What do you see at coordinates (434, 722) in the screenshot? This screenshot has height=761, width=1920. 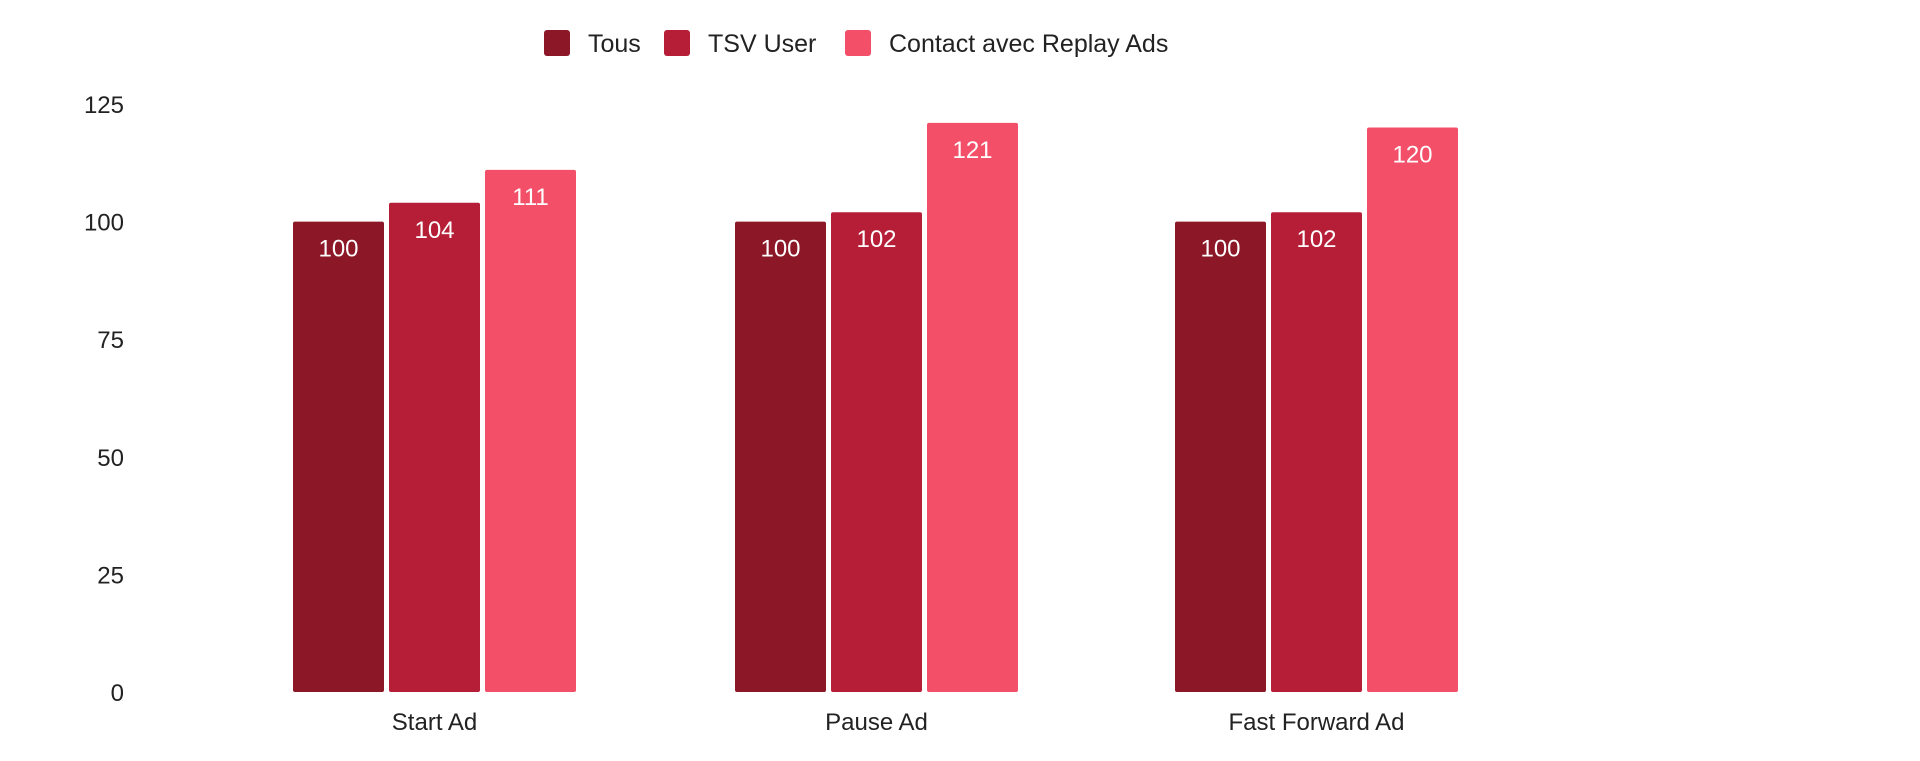 I see `x-tick-label-start-ad: Start Ad` at bounding box center [434, 722].